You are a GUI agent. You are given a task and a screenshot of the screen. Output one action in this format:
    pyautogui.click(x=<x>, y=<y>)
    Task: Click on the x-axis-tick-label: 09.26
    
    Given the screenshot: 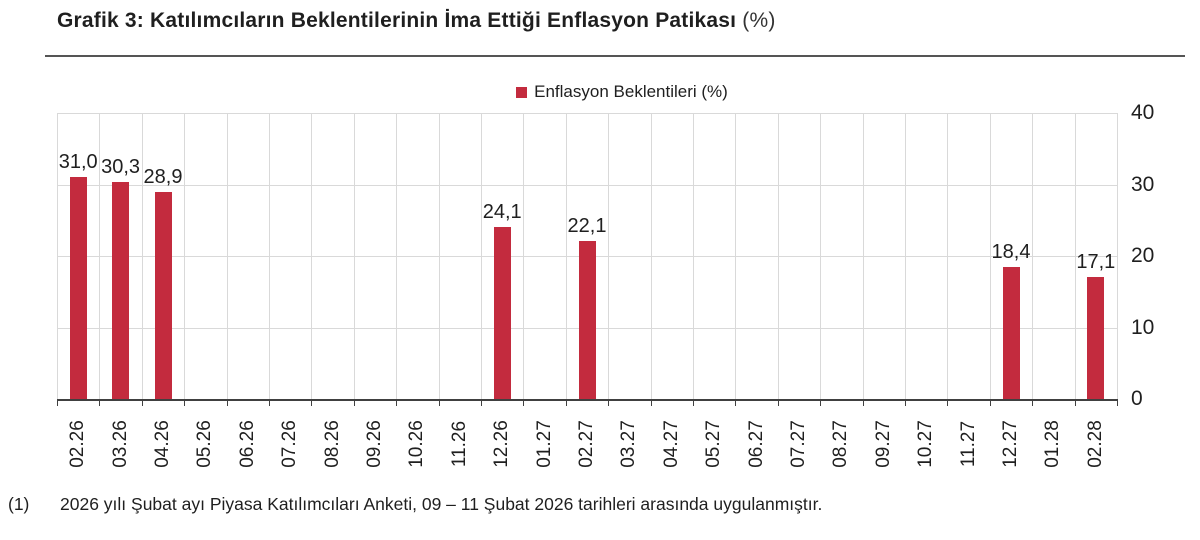 What is the action you would take?
    pyautogui.click(x=374, y=444)
    